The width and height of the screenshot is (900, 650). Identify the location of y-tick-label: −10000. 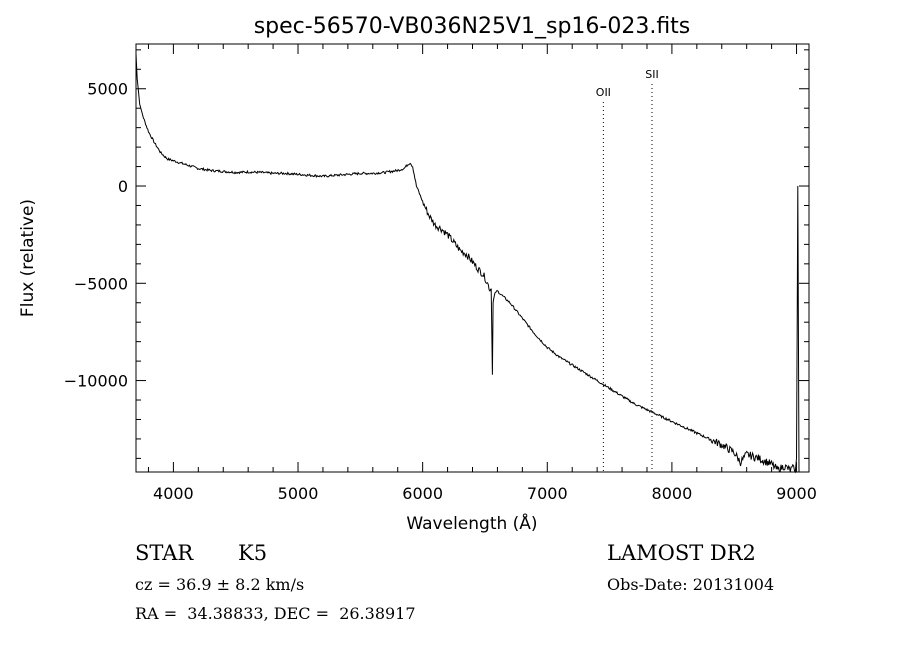
(96, 381).